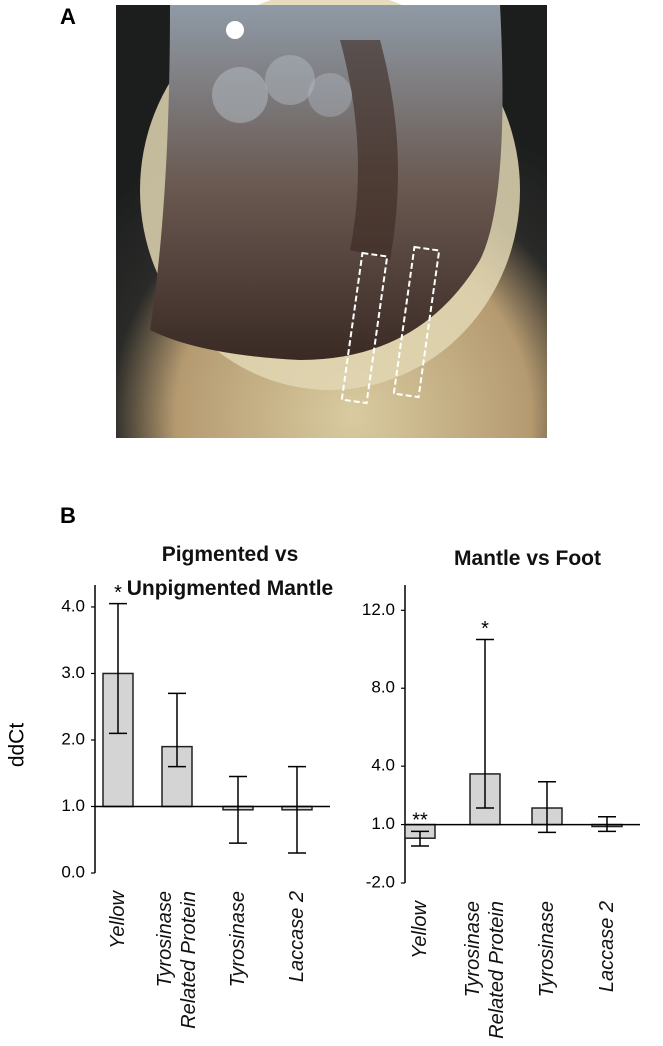 The image size is (663, 1046). What do you see at coordinates (378, 609) in the screenshot?
I see `y-tick-label: 12.0` at bounding box center [378, 609].